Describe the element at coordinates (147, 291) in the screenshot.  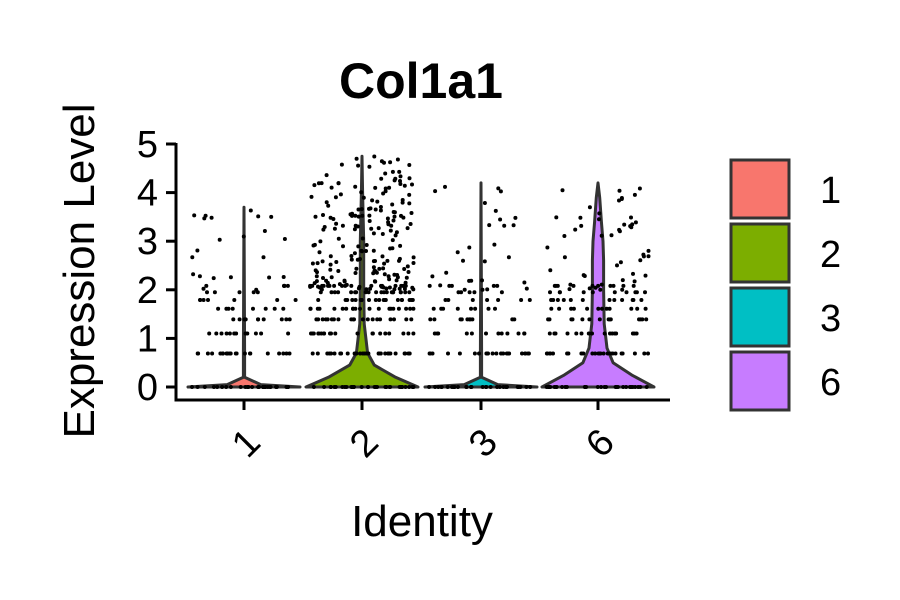
I see `y-tick-label: 2` at that location.